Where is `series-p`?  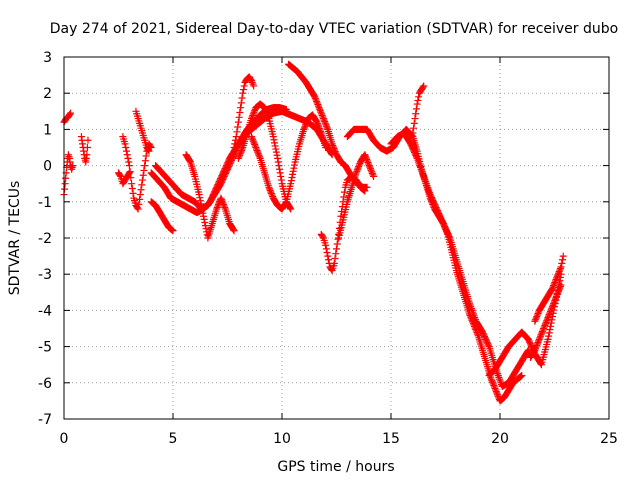
series-p is located at coordinates (356, 196).